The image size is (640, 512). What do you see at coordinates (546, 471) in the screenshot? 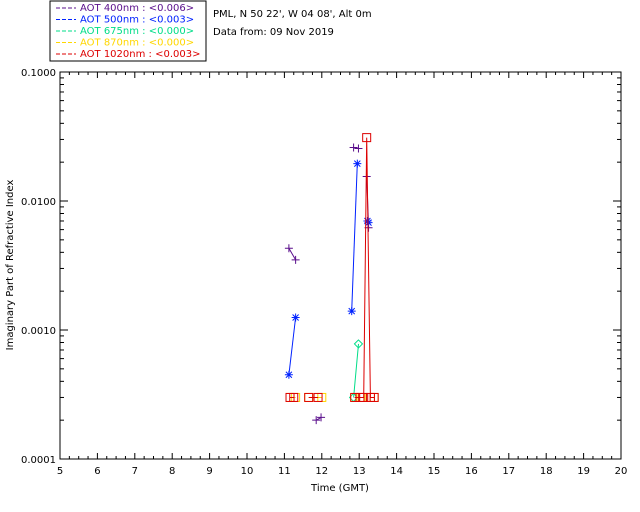
I see `x-tick-label: 18` at bounding box center [546, 471].